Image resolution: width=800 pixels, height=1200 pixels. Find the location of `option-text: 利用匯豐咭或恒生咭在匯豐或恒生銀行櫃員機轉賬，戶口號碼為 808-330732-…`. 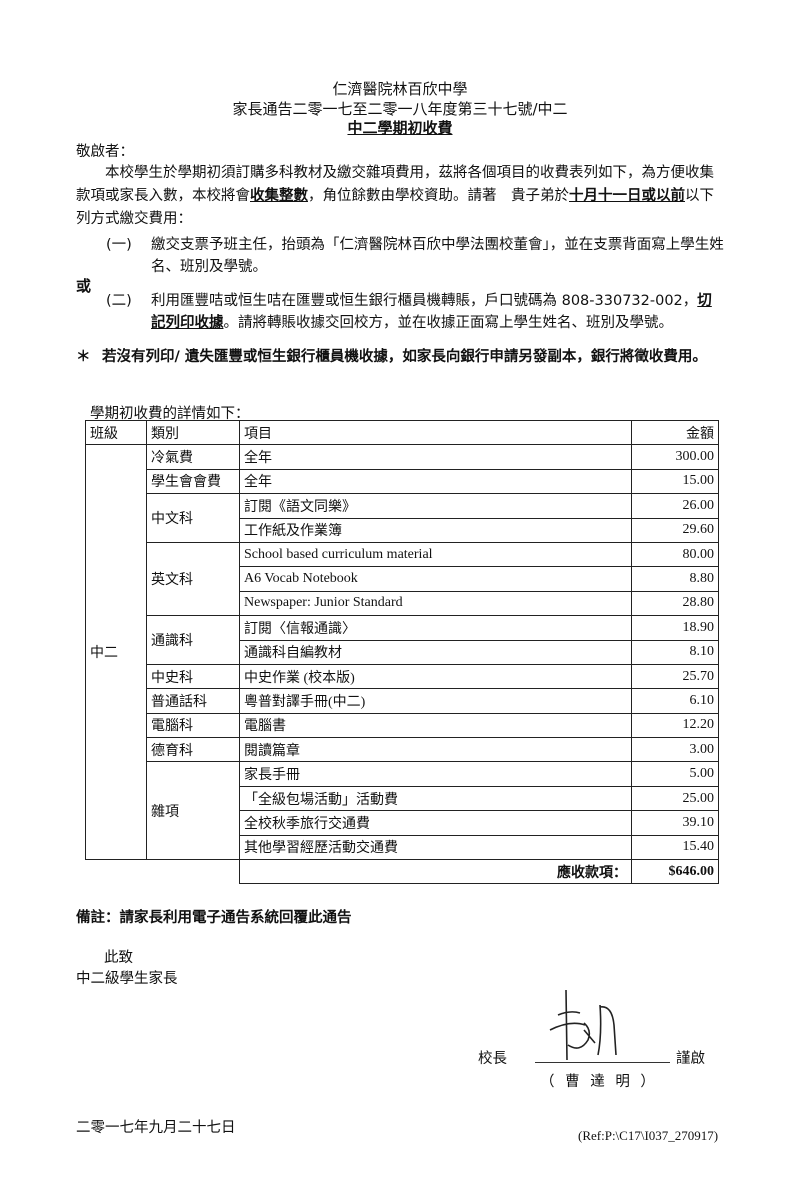

option-text: 利用匯豐咭或恒生咭在匯豐或恒生銀行櫃員機轉賬，戶口號碼為 808-330732-… is located at coordinates (438, 312).